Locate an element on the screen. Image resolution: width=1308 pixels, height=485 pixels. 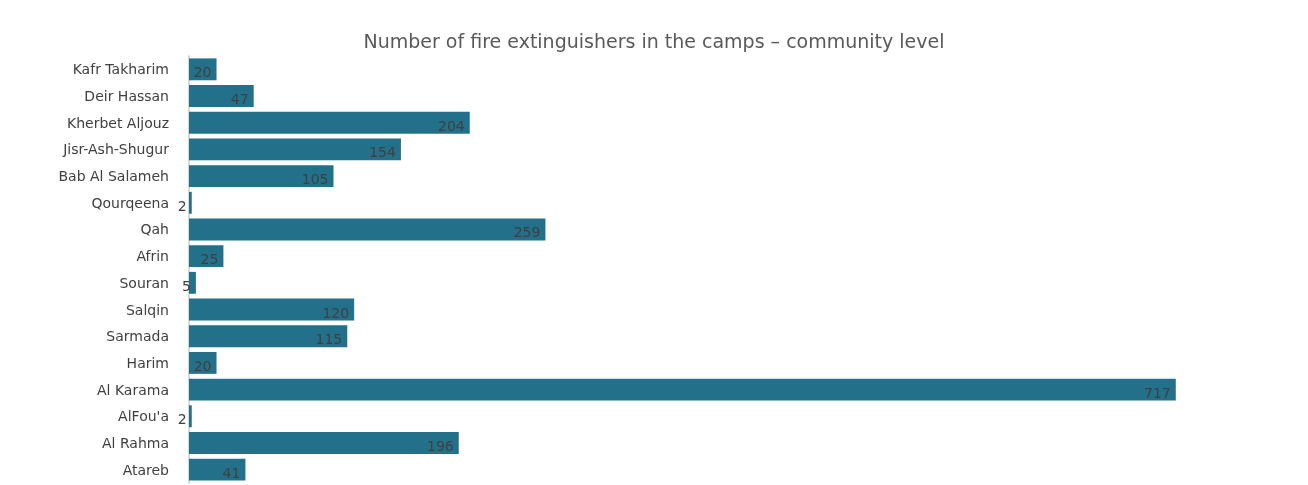
data-label: 25 is located at coordinates (209, 259).